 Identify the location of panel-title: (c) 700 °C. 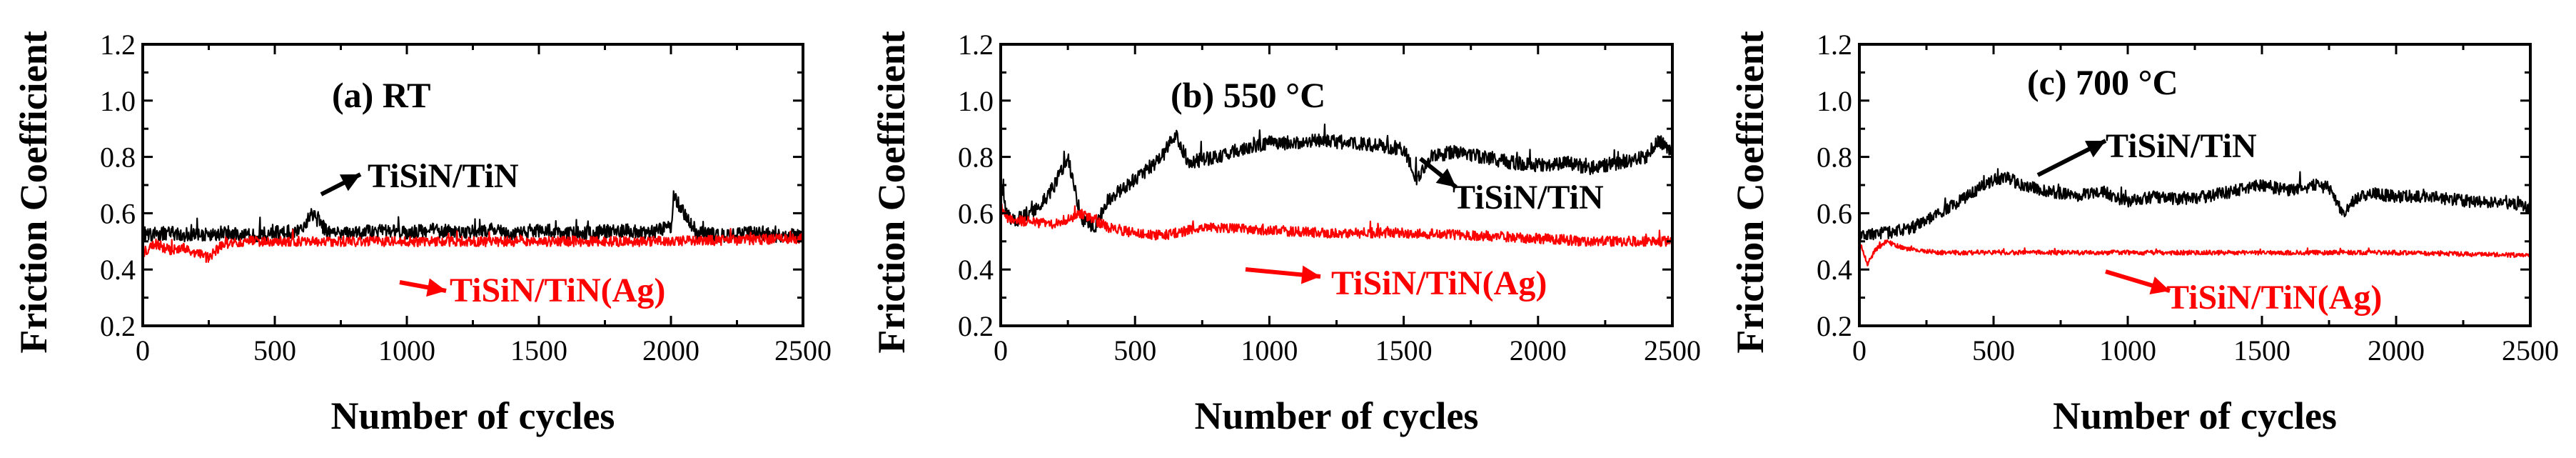
(2102, 82).